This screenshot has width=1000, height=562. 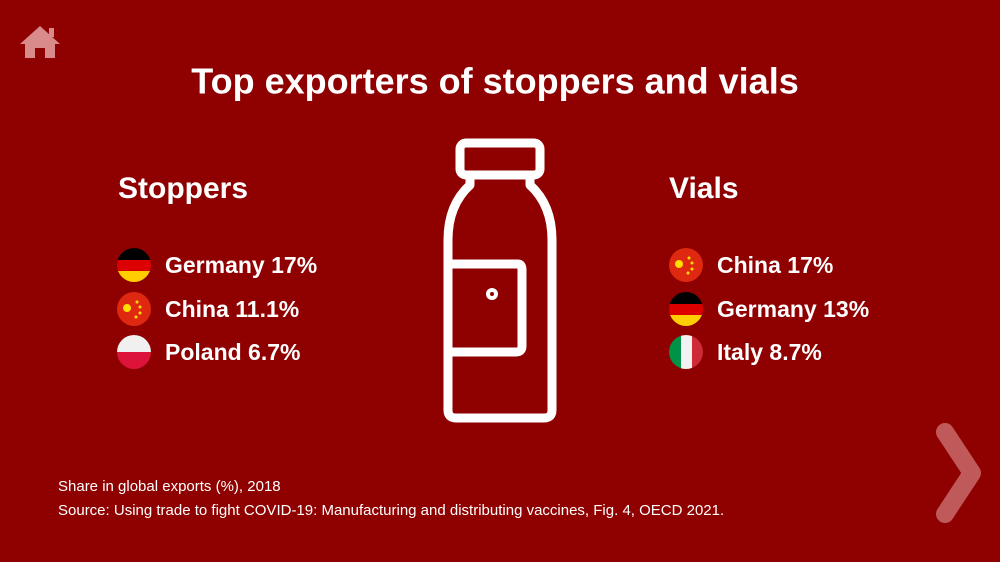 I want to click on exporter: China 11.1%, so click(x=232, y=309).